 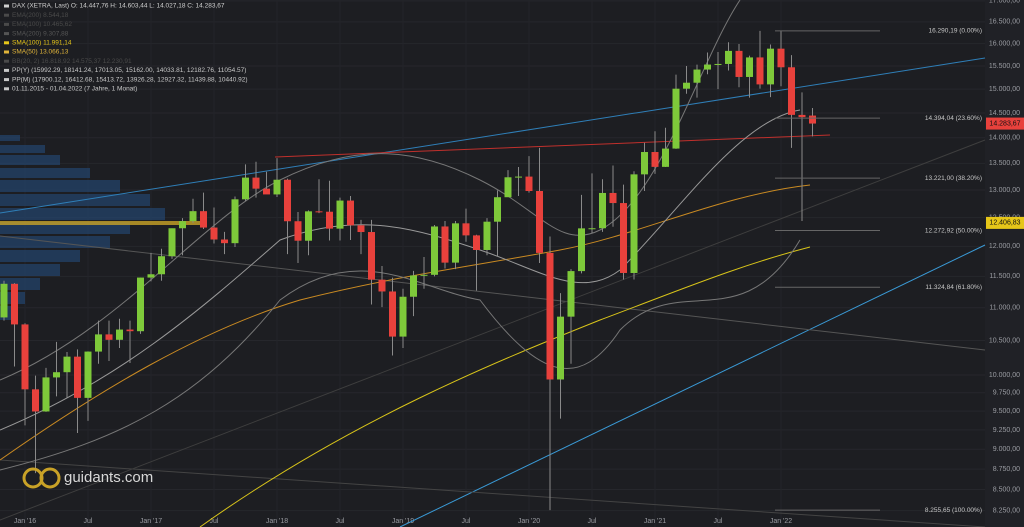 I want to click on y-tick-label: 12.000,00, so click(x=1004, y=246).